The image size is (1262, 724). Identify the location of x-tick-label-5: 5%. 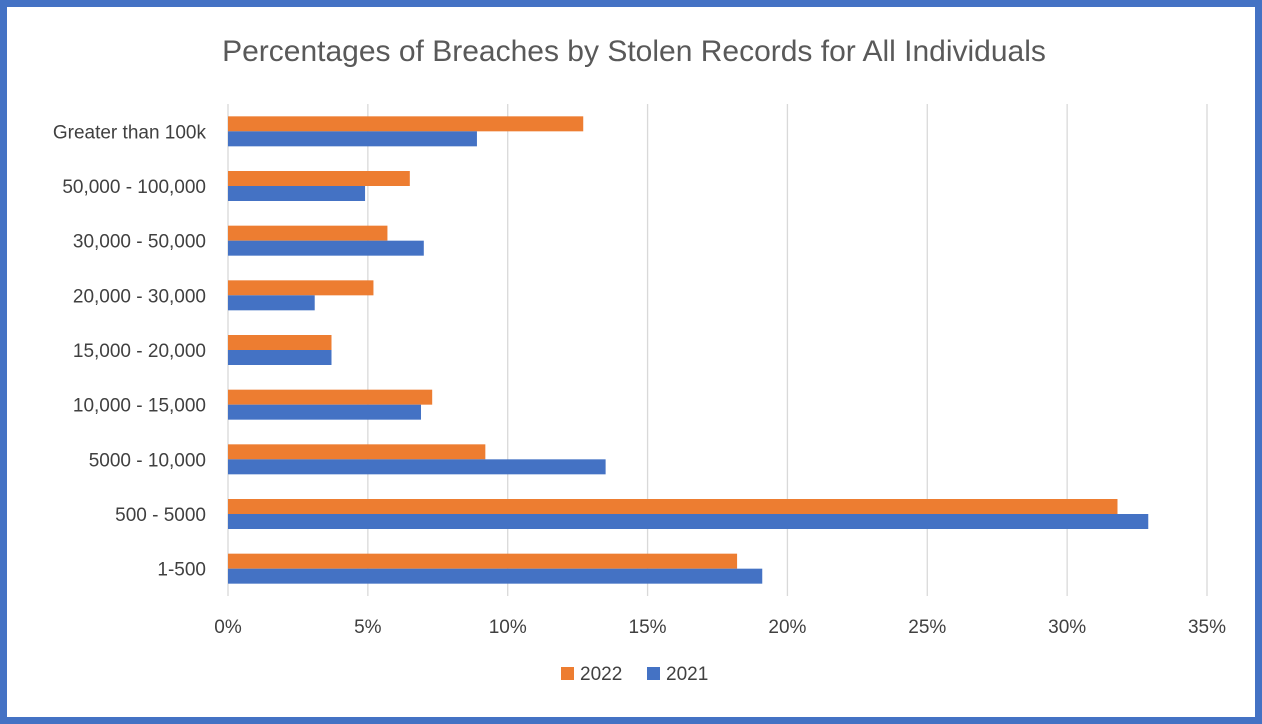
(368, 627).